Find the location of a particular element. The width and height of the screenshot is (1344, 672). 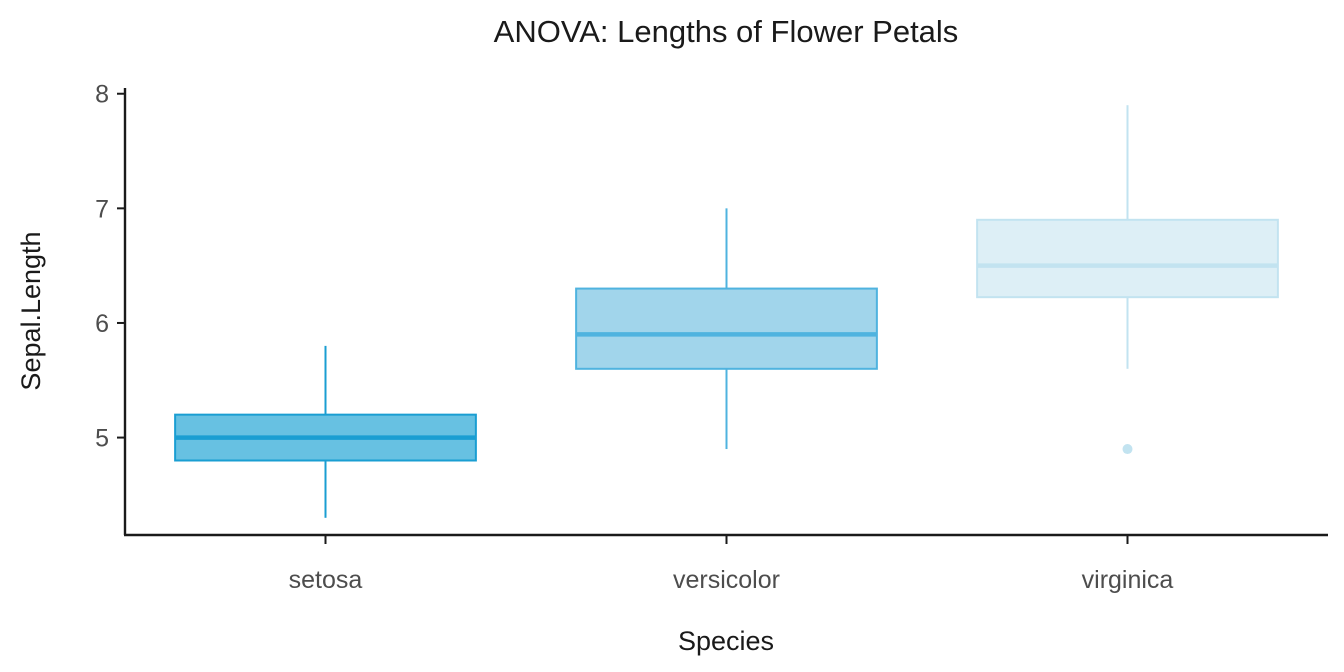

chart-title: ANOVA: Lengths of Flower Petals is located at coordinates (726, 31).